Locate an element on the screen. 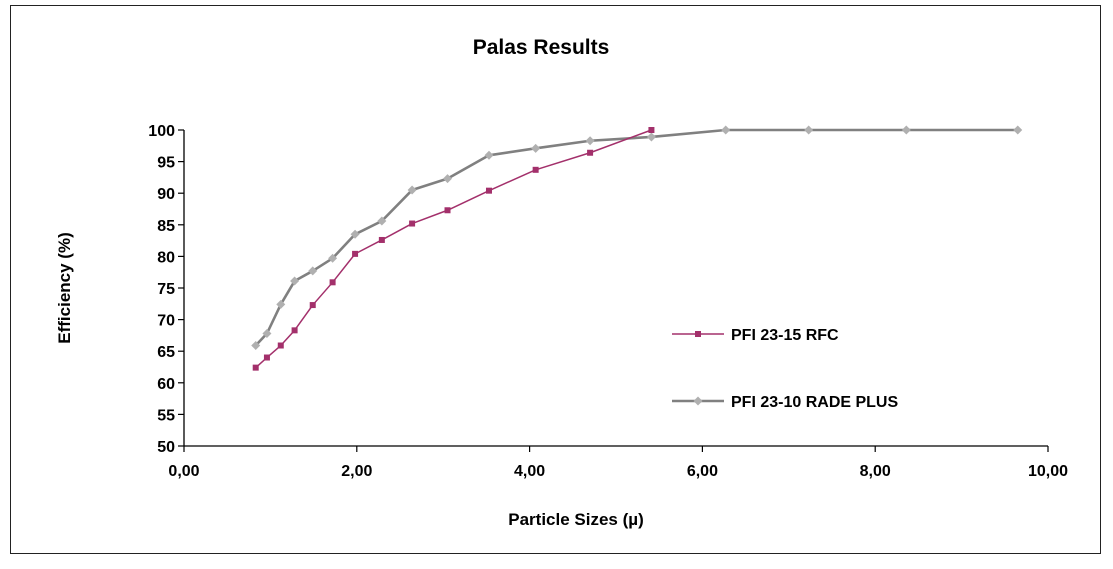  y-tick-label: 60 is located at coordinates (166, 384).